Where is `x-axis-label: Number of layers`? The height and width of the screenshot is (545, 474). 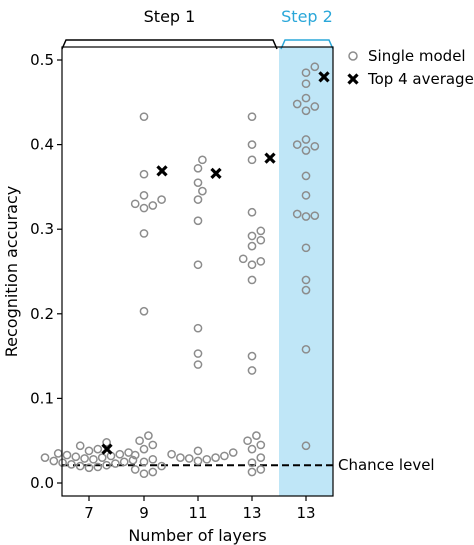 x-axis-label: Number of layers is located at coordinates (197, 535).